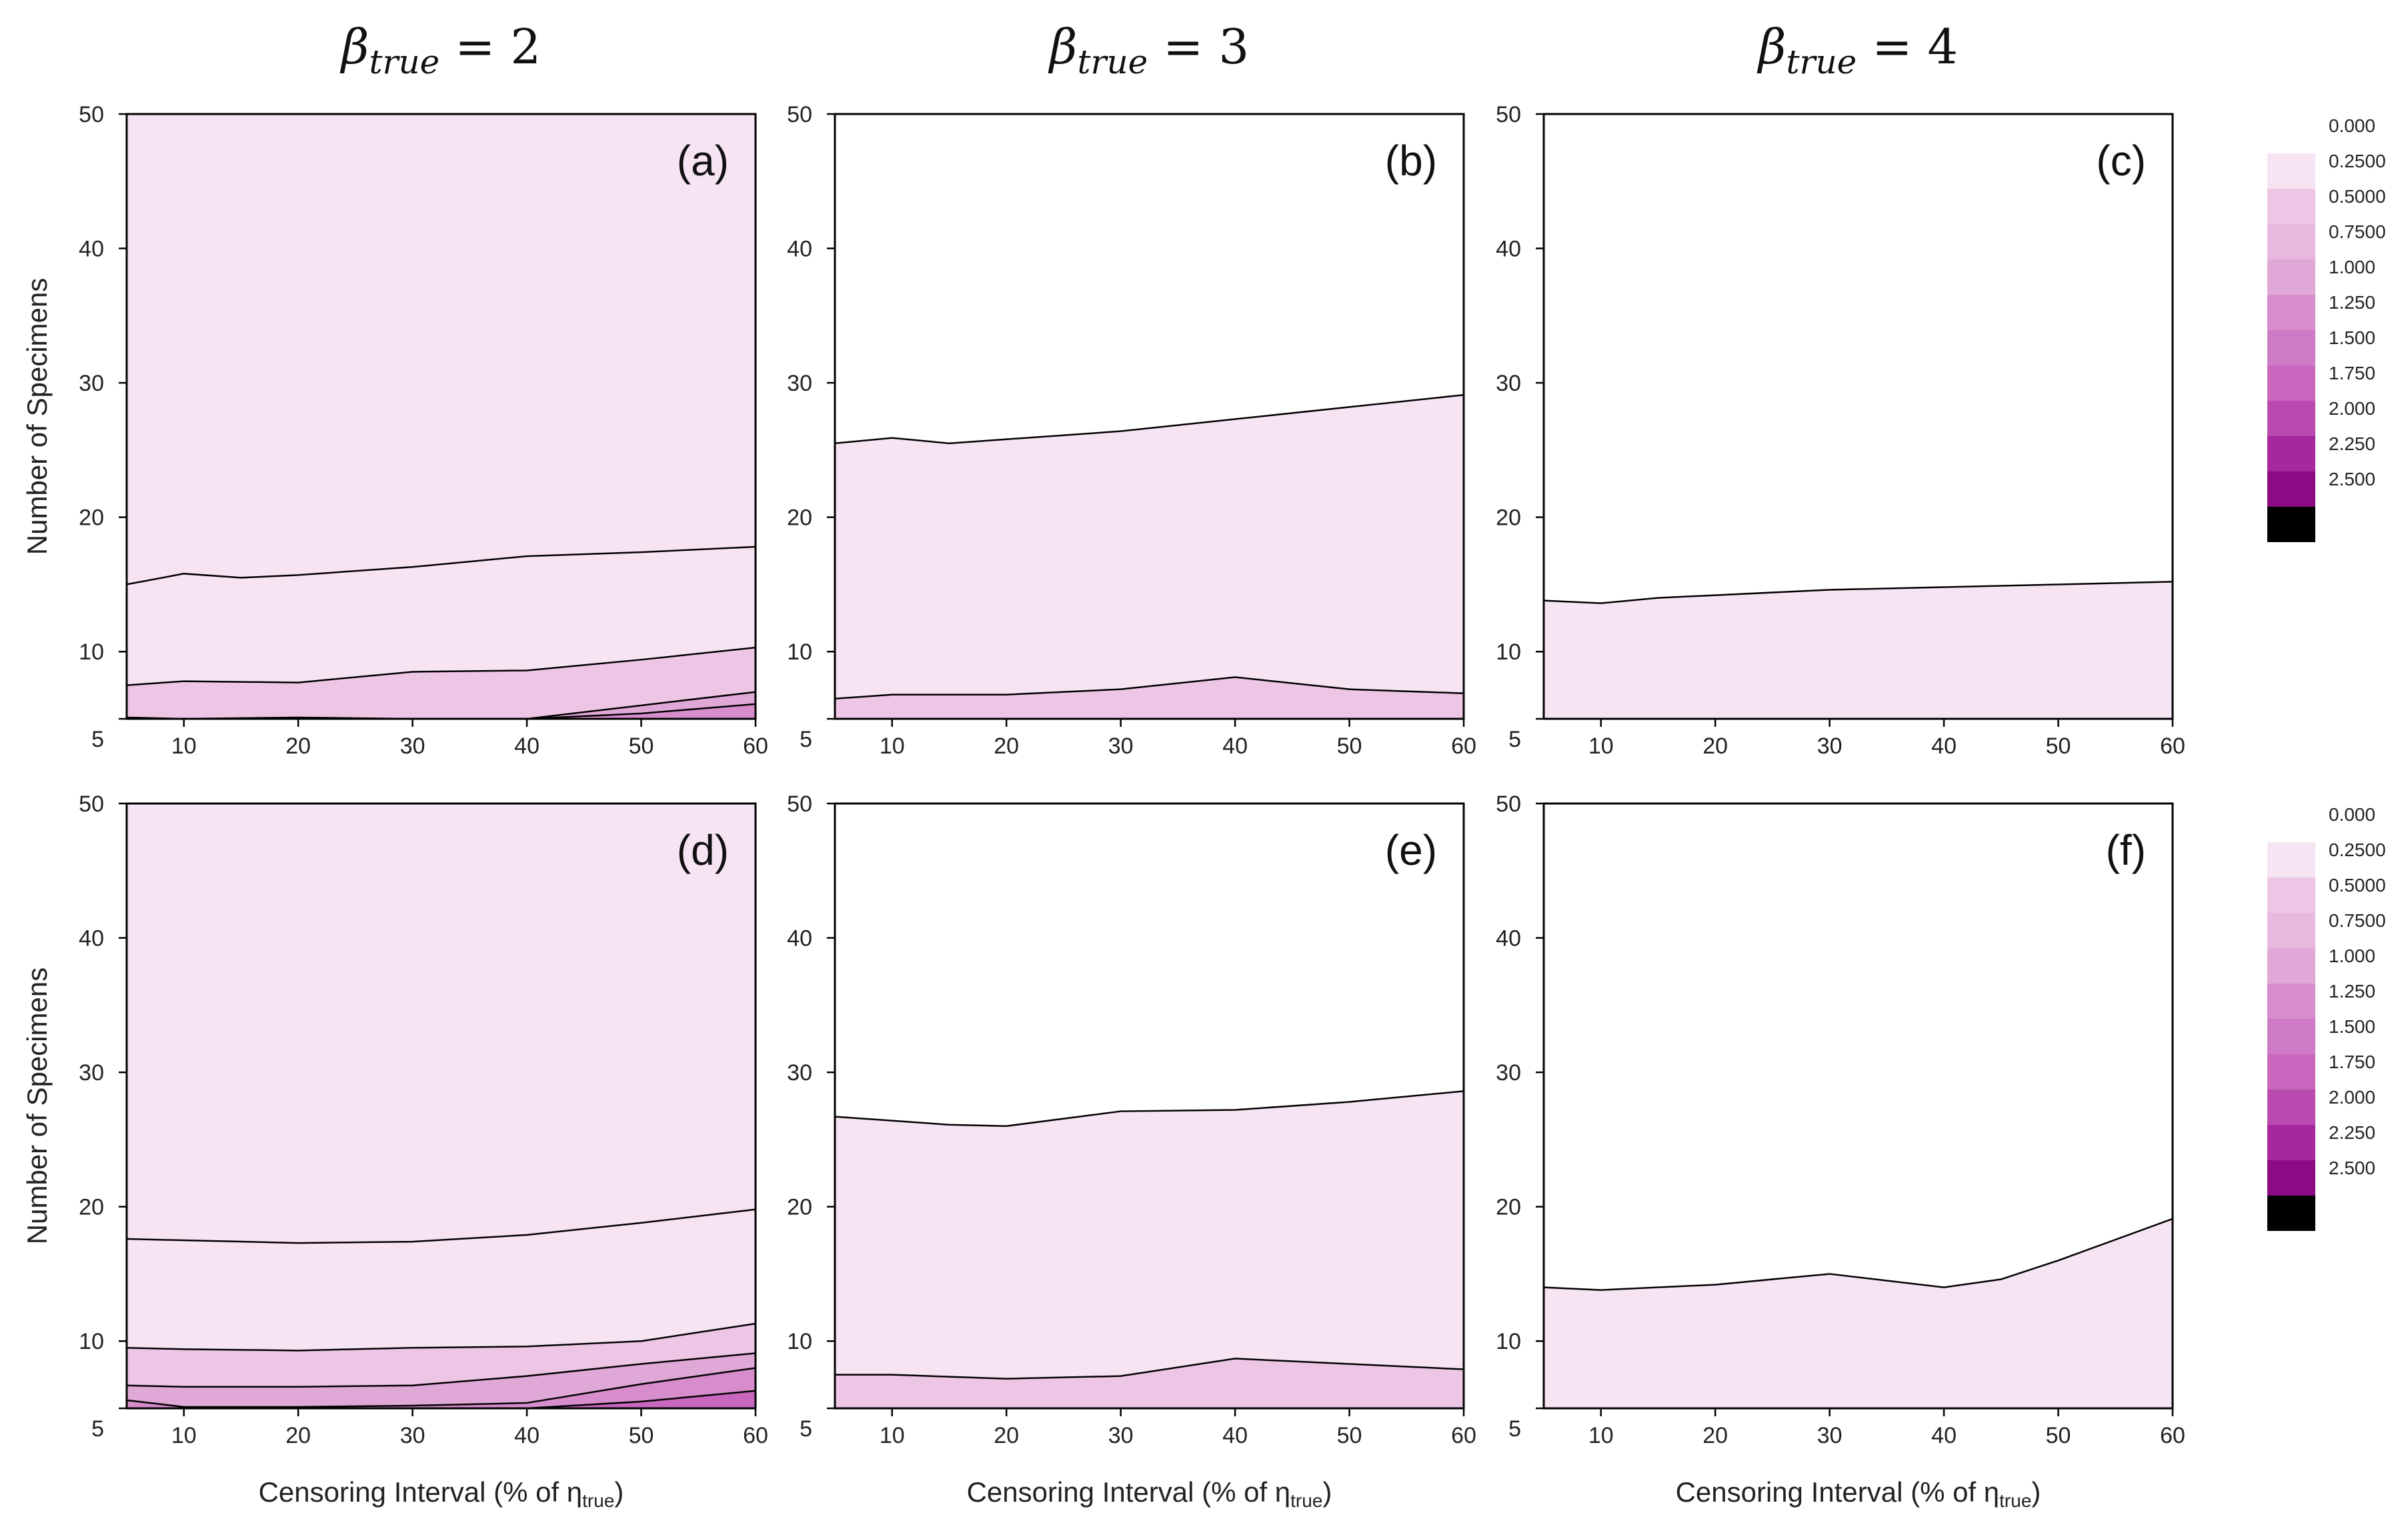 The width and height of the screenshot is (2408, 1539). I want to click on panel-label: (d), so click(703, 850).